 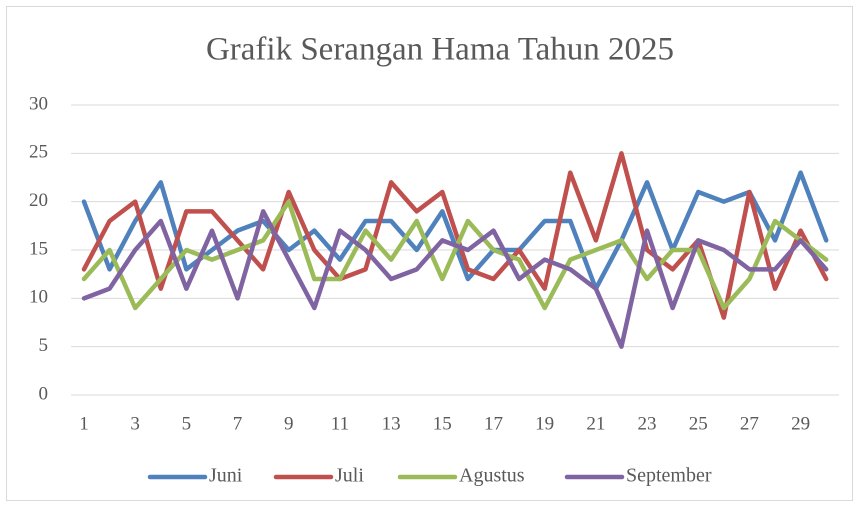 What do you see at coordinates (492, 476) in the screenshot?
I see `legend-label: Agustus` at bounding box center [492, 476].